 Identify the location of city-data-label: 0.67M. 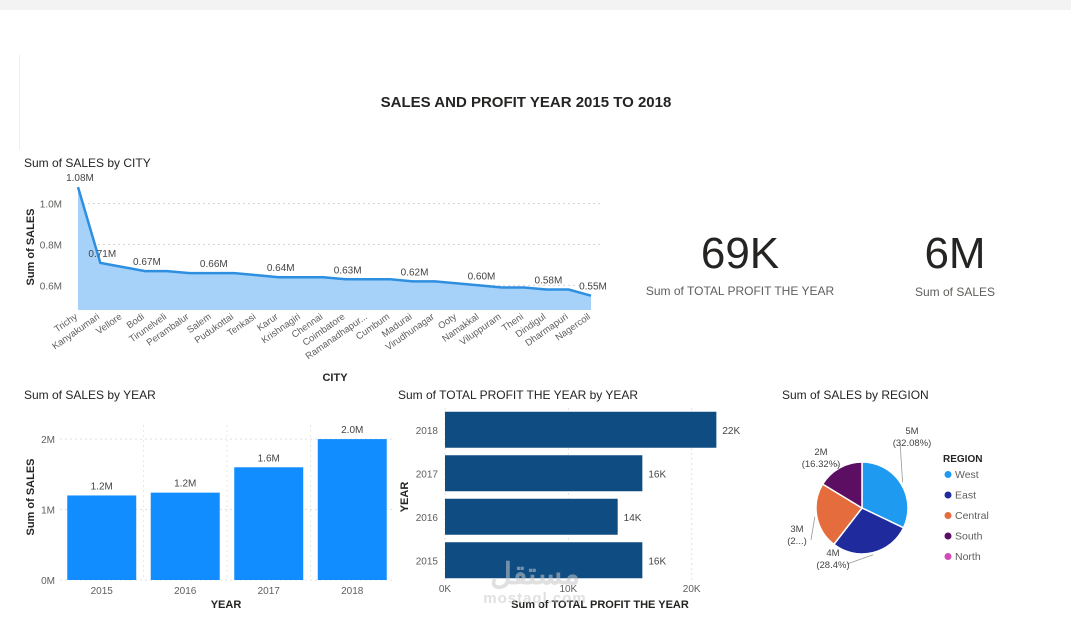
(147, 262).